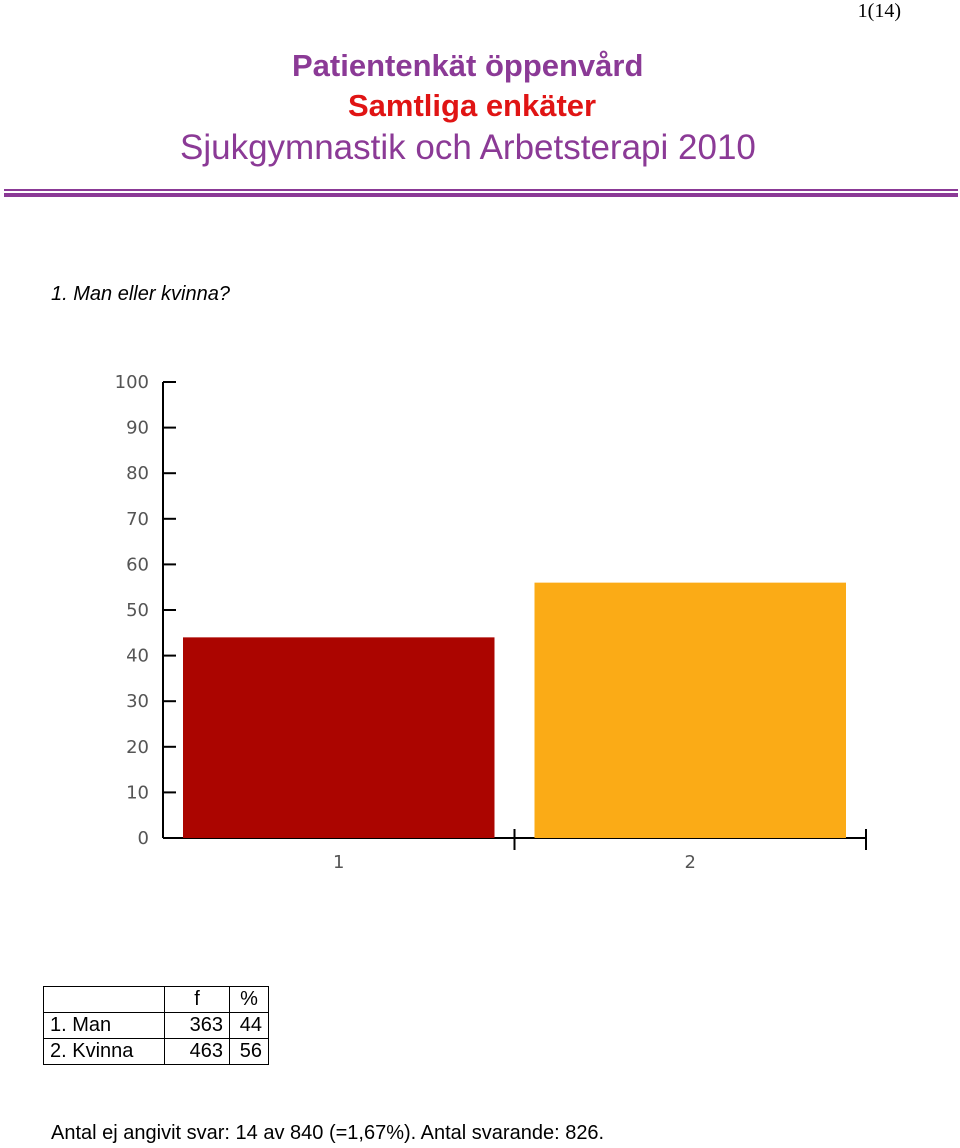 Image resolution: width=960 pixels, height=1148 pixels. What do you see at coordinates (137, 656) in the screenshot?
I see `y-tick-label: 40` at bounding box center [137, 656].